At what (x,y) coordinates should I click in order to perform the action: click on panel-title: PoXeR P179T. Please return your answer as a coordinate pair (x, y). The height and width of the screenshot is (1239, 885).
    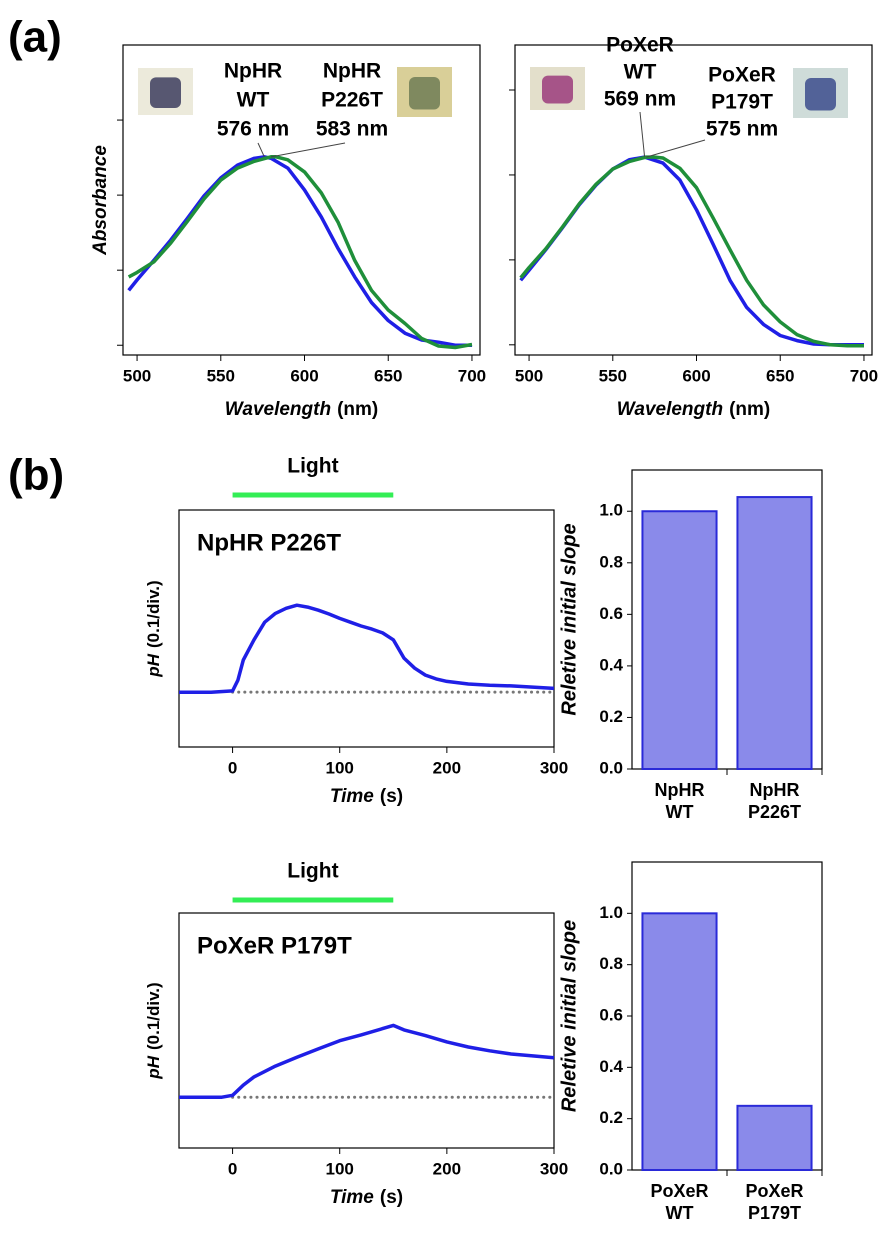
    Looking at the image, I should click on (274, 945).